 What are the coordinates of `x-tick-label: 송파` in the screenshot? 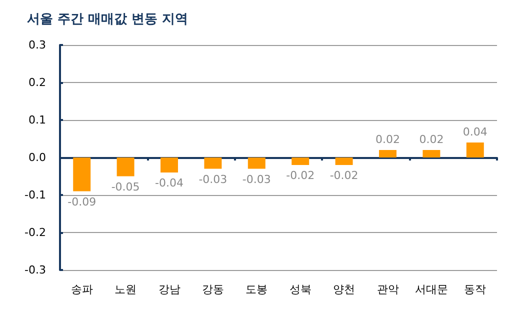 It's located at (81, 289).